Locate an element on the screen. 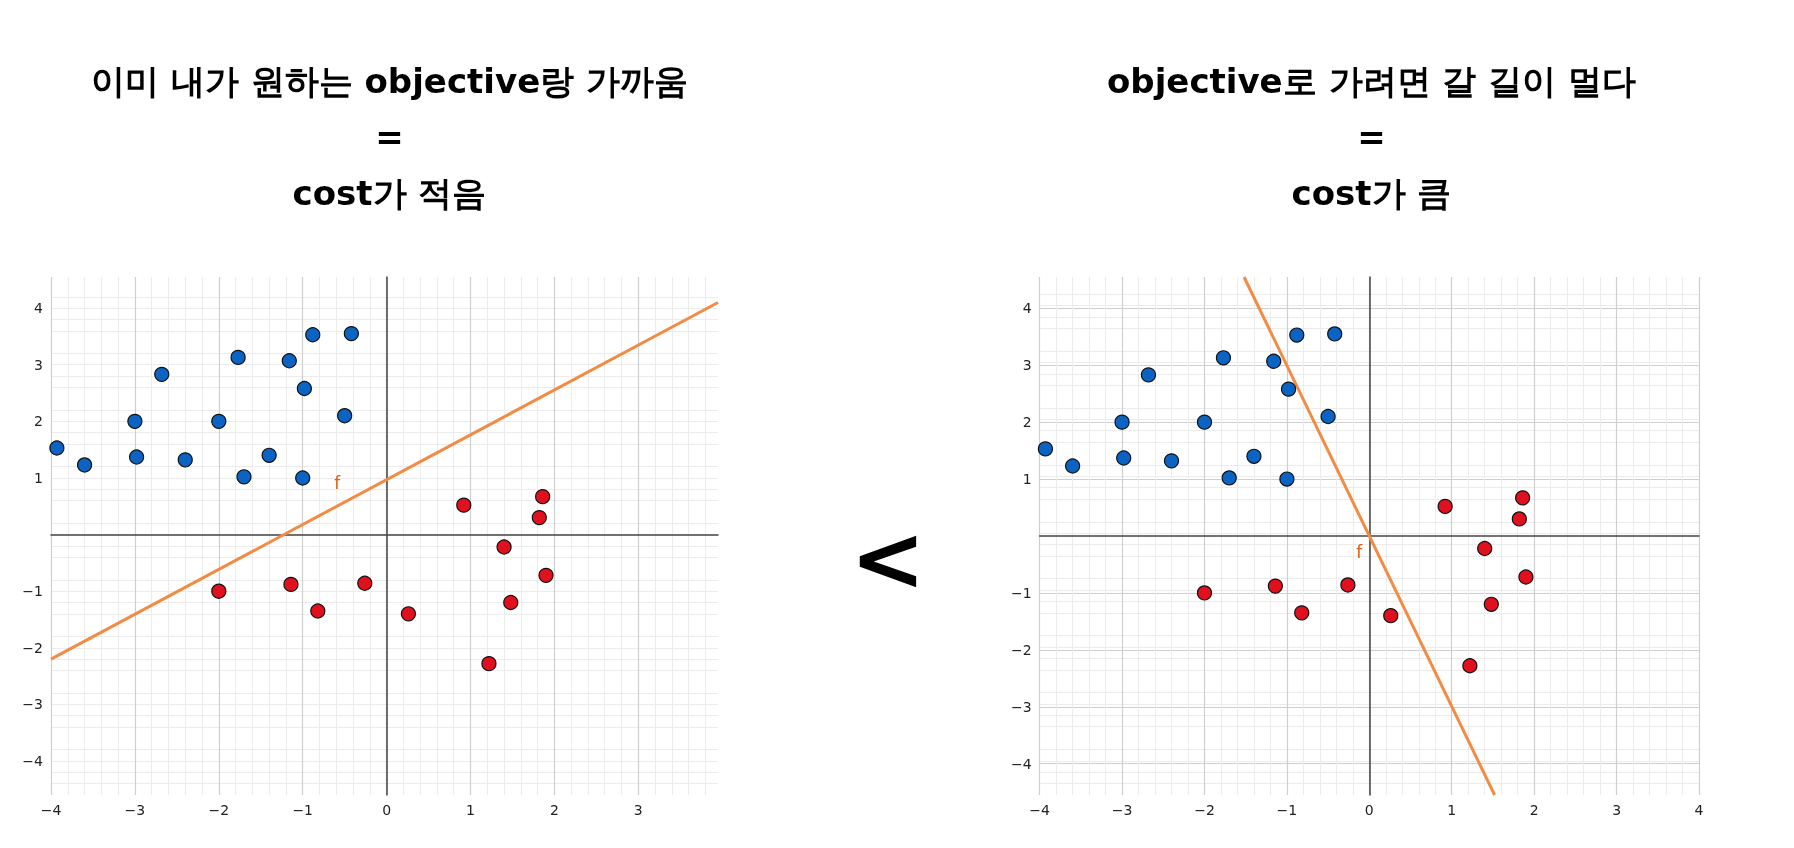  x-tick-label: 4 is located at coordinates (1699, 810).